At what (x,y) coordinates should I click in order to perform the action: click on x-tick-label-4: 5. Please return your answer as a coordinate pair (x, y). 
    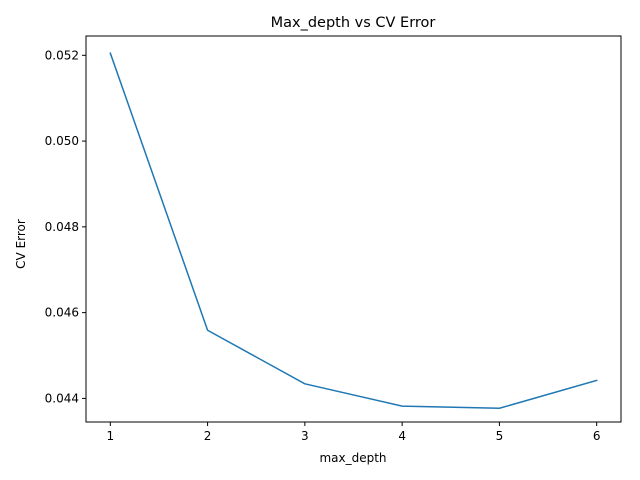
    Looking at the image, I should click on (500, 436).